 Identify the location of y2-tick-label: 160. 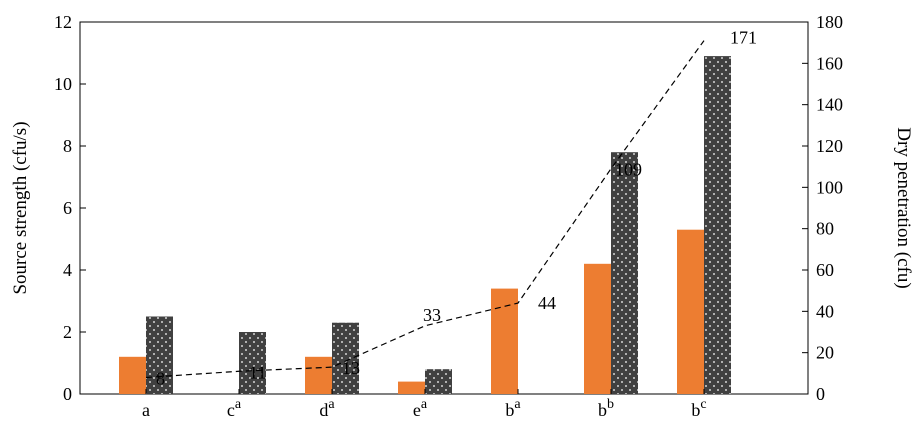
(829, 63).